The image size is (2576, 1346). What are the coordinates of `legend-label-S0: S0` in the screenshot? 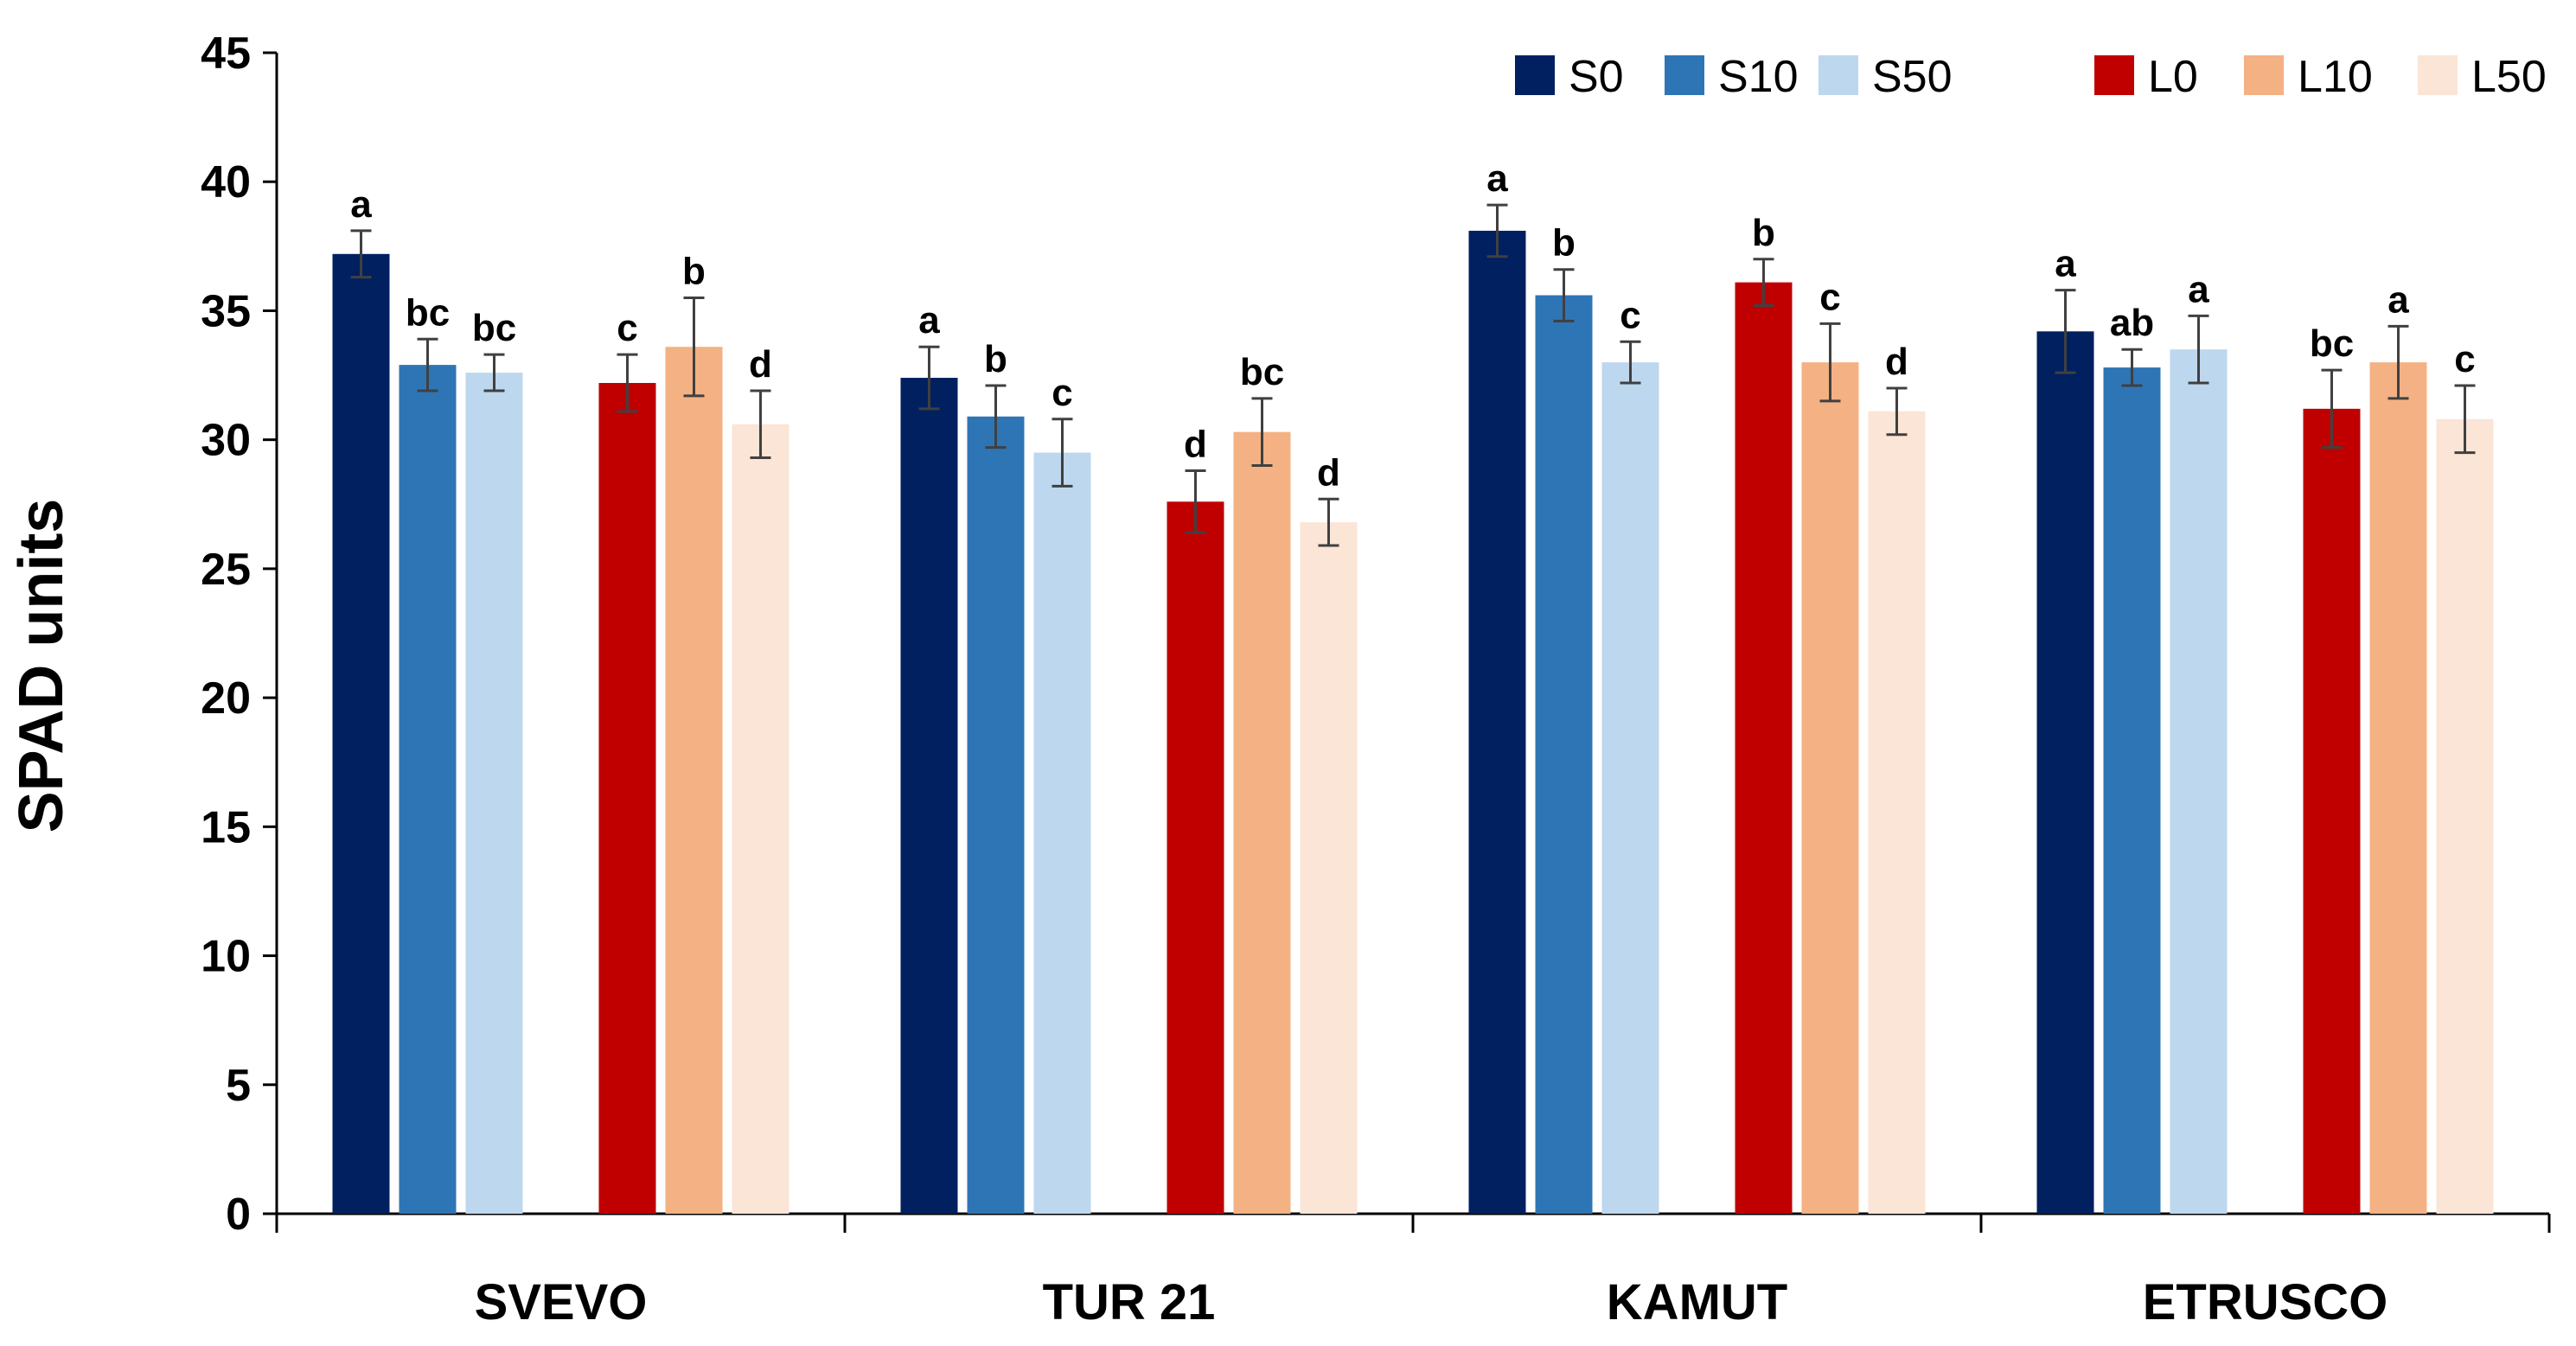 It's located at (1597, 77).